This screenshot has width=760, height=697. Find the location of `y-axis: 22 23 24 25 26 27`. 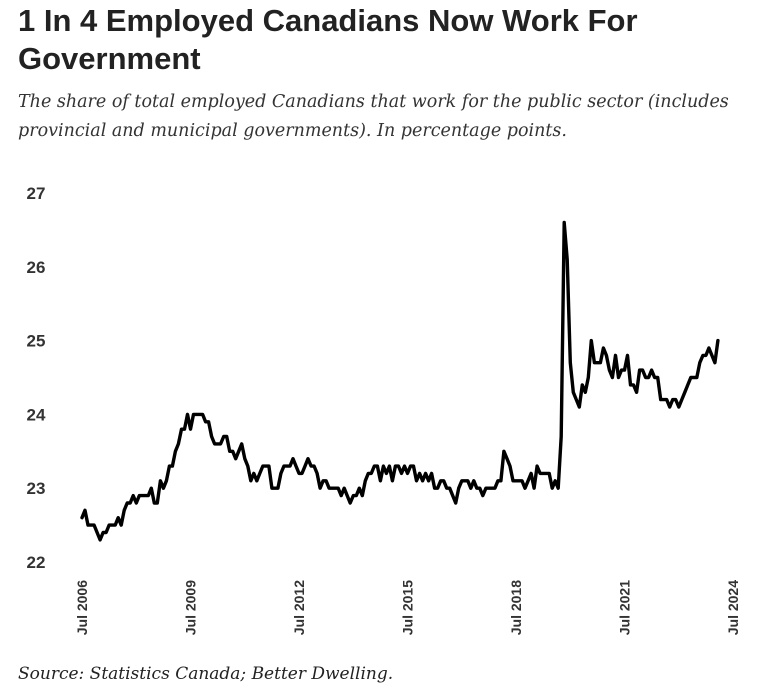

y-axis: 22 23 24 25 26 27 is located at coordinates (36, 378).